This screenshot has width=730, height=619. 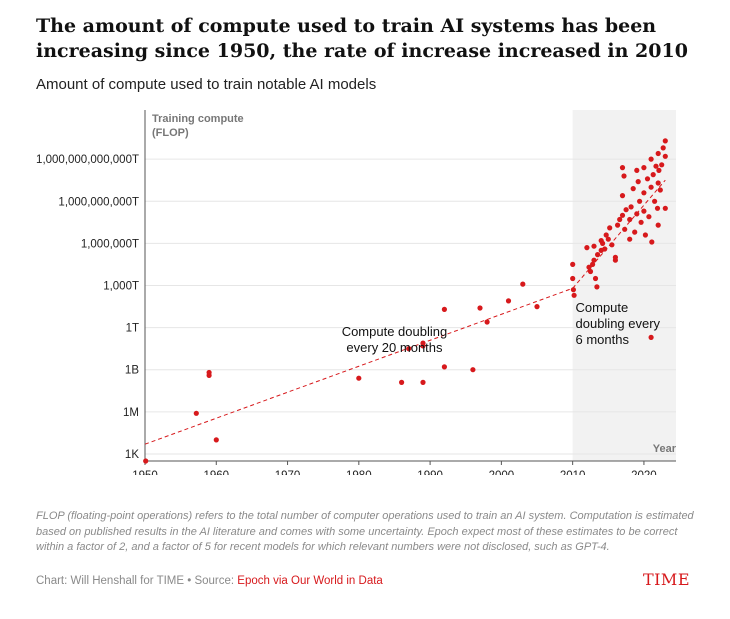 What do you see at coordinates (619, 234) in the screenshot?
I see `trend-line` at bounding box center [619, 234].